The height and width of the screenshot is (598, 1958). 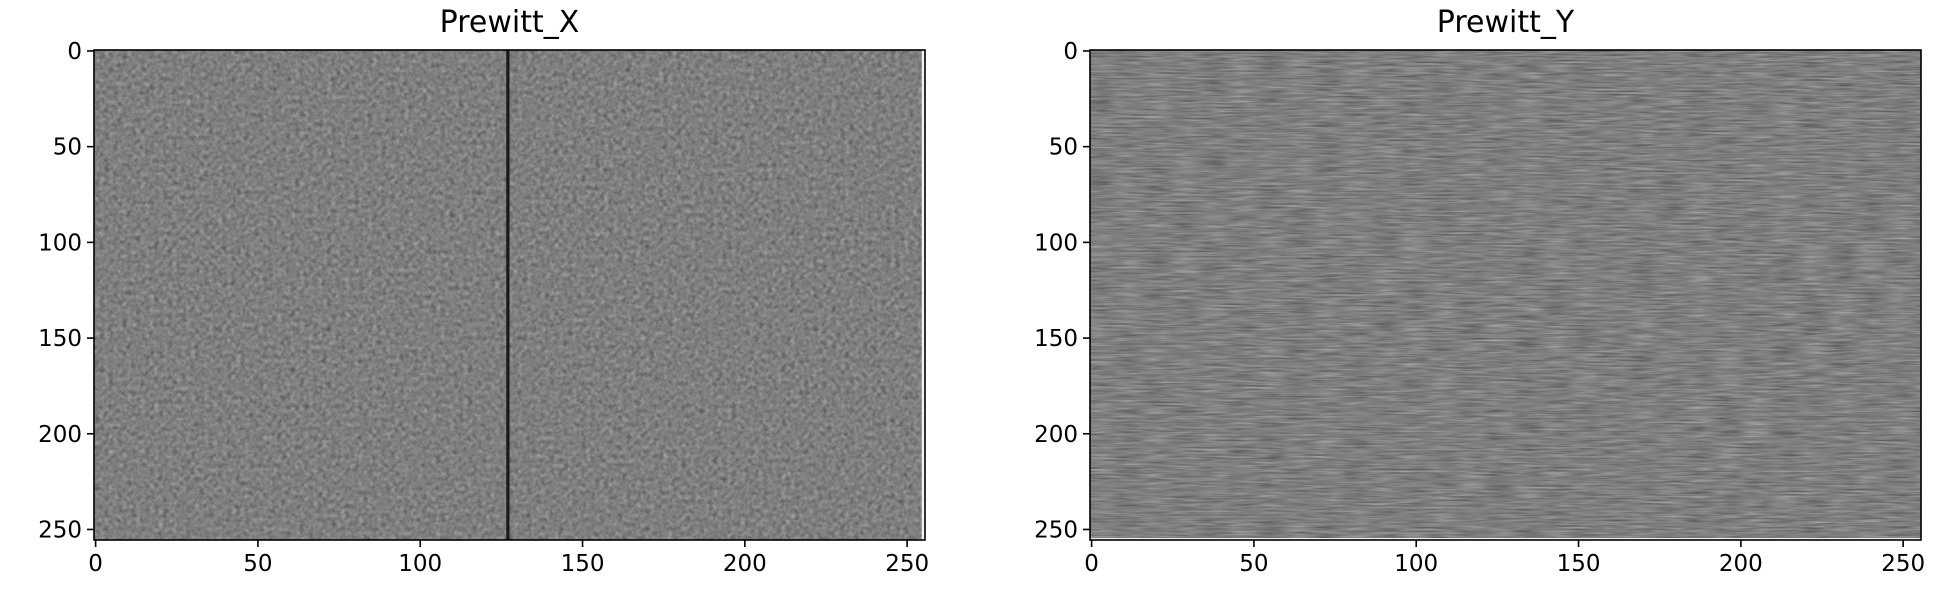 I want to click on feature-layer, so click(x=1505, y=539).